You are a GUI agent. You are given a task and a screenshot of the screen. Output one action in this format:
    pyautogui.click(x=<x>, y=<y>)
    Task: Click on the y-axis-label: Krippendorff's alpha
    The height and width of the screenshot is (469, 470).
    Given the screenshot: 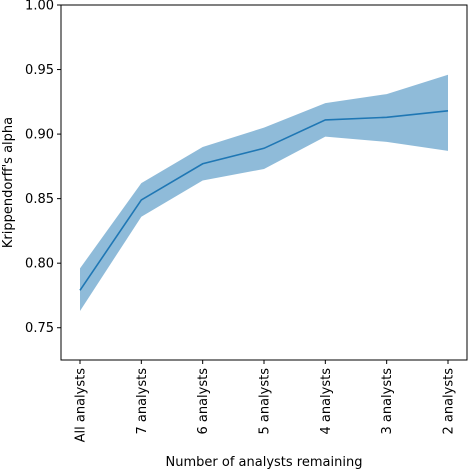 What is the action you would take?
    pyautogui.click(x=8, y=182)
    